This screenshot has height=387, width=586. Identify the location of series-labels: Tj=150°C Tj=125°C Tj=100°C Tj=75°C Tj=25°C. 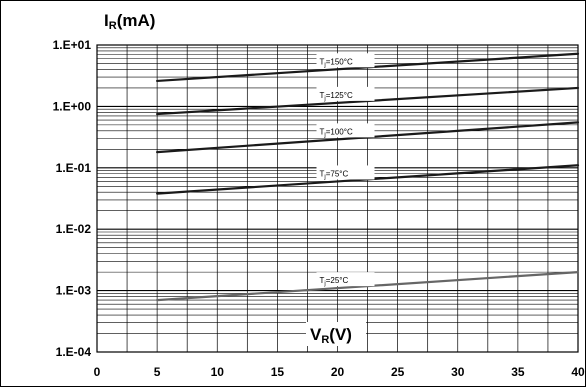
(345, 170).